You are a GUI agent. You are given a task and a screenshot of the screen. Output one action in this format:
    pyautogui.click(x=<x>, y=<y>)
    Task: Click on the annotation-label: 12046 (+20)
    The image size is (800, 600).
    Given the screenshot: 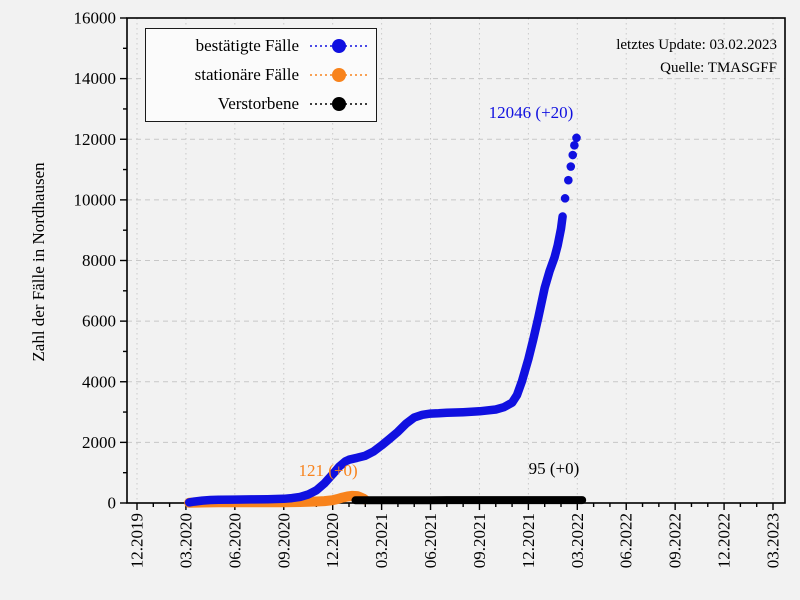 What is the action you would take?
    pyautogui.click(x=531, y=112)
    